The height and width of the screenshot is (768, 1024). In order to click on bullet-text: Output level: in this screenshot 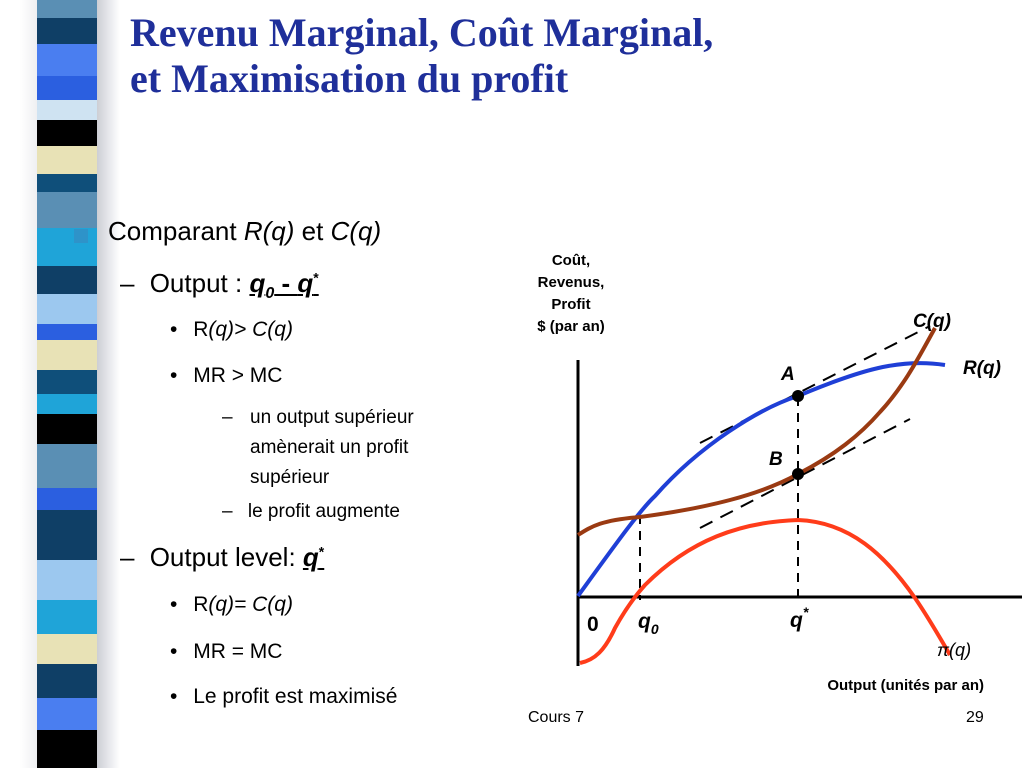, I will do `click(226, 557)`.